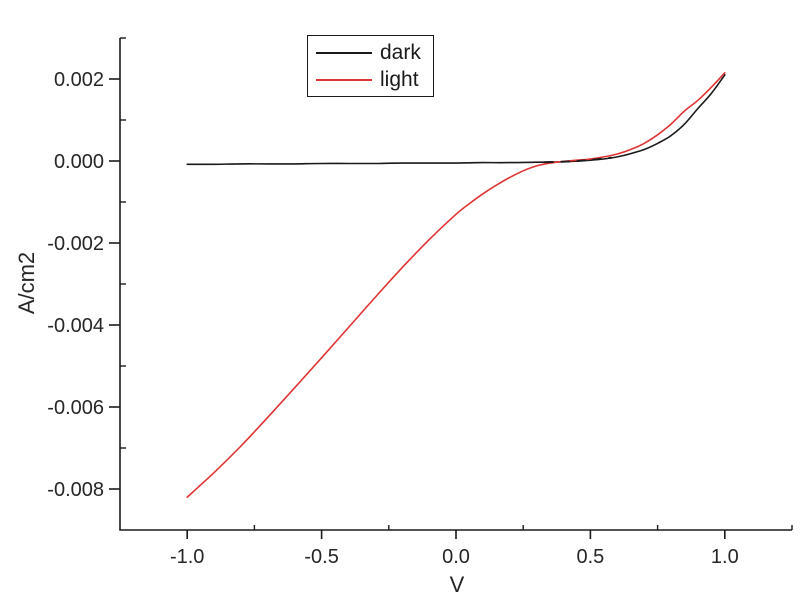 Image resolution: width=800 pixels, height=608 pixels. Describe the element at coordinates (344, 79) in the screenshot. I see `legend-light-line-icon` at that location.